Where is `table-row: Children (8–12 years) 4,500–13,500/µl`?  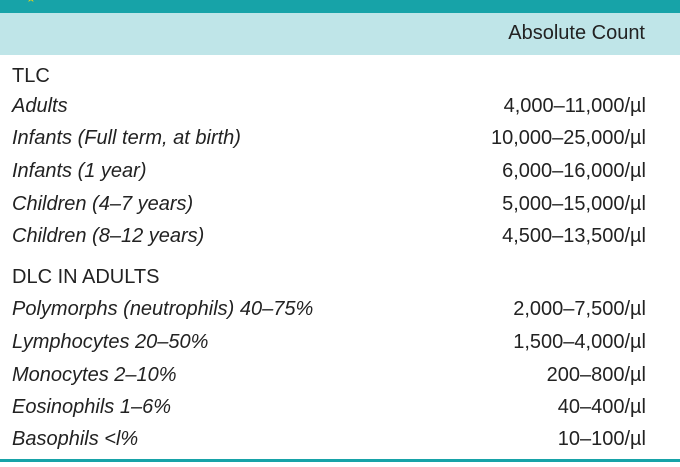
table-row: Children (8–12 years) 4,500–13,500/µl is located at coordinates (329, 236).